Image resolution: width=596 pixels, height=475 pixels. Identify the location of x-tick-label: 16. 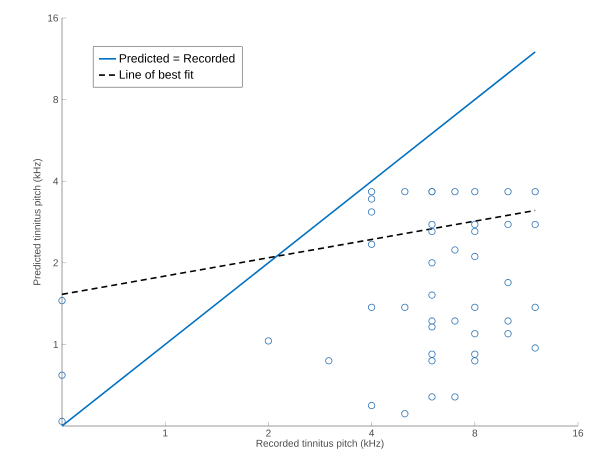
(578, 433).